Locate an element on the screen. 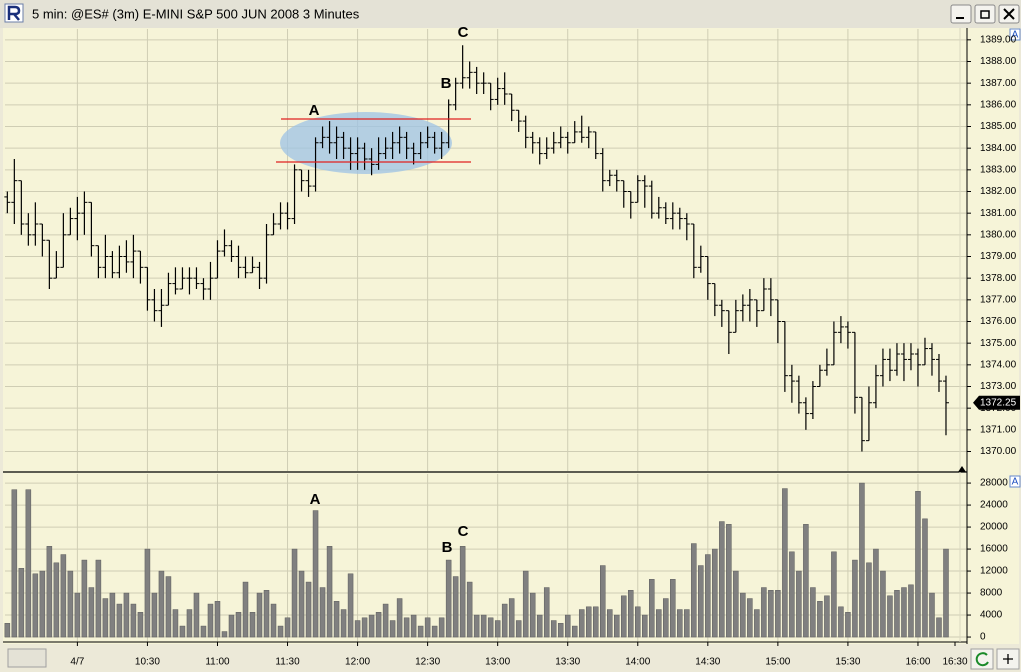 This screenshot has width=1021, height=672. scroll-thumb is located at coordinates (27, 658).